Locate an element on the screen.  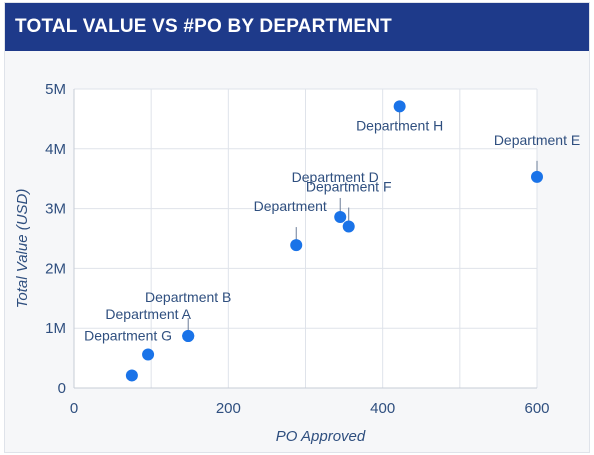
y-tick-label: 1M is located at coordinates (55, 328).